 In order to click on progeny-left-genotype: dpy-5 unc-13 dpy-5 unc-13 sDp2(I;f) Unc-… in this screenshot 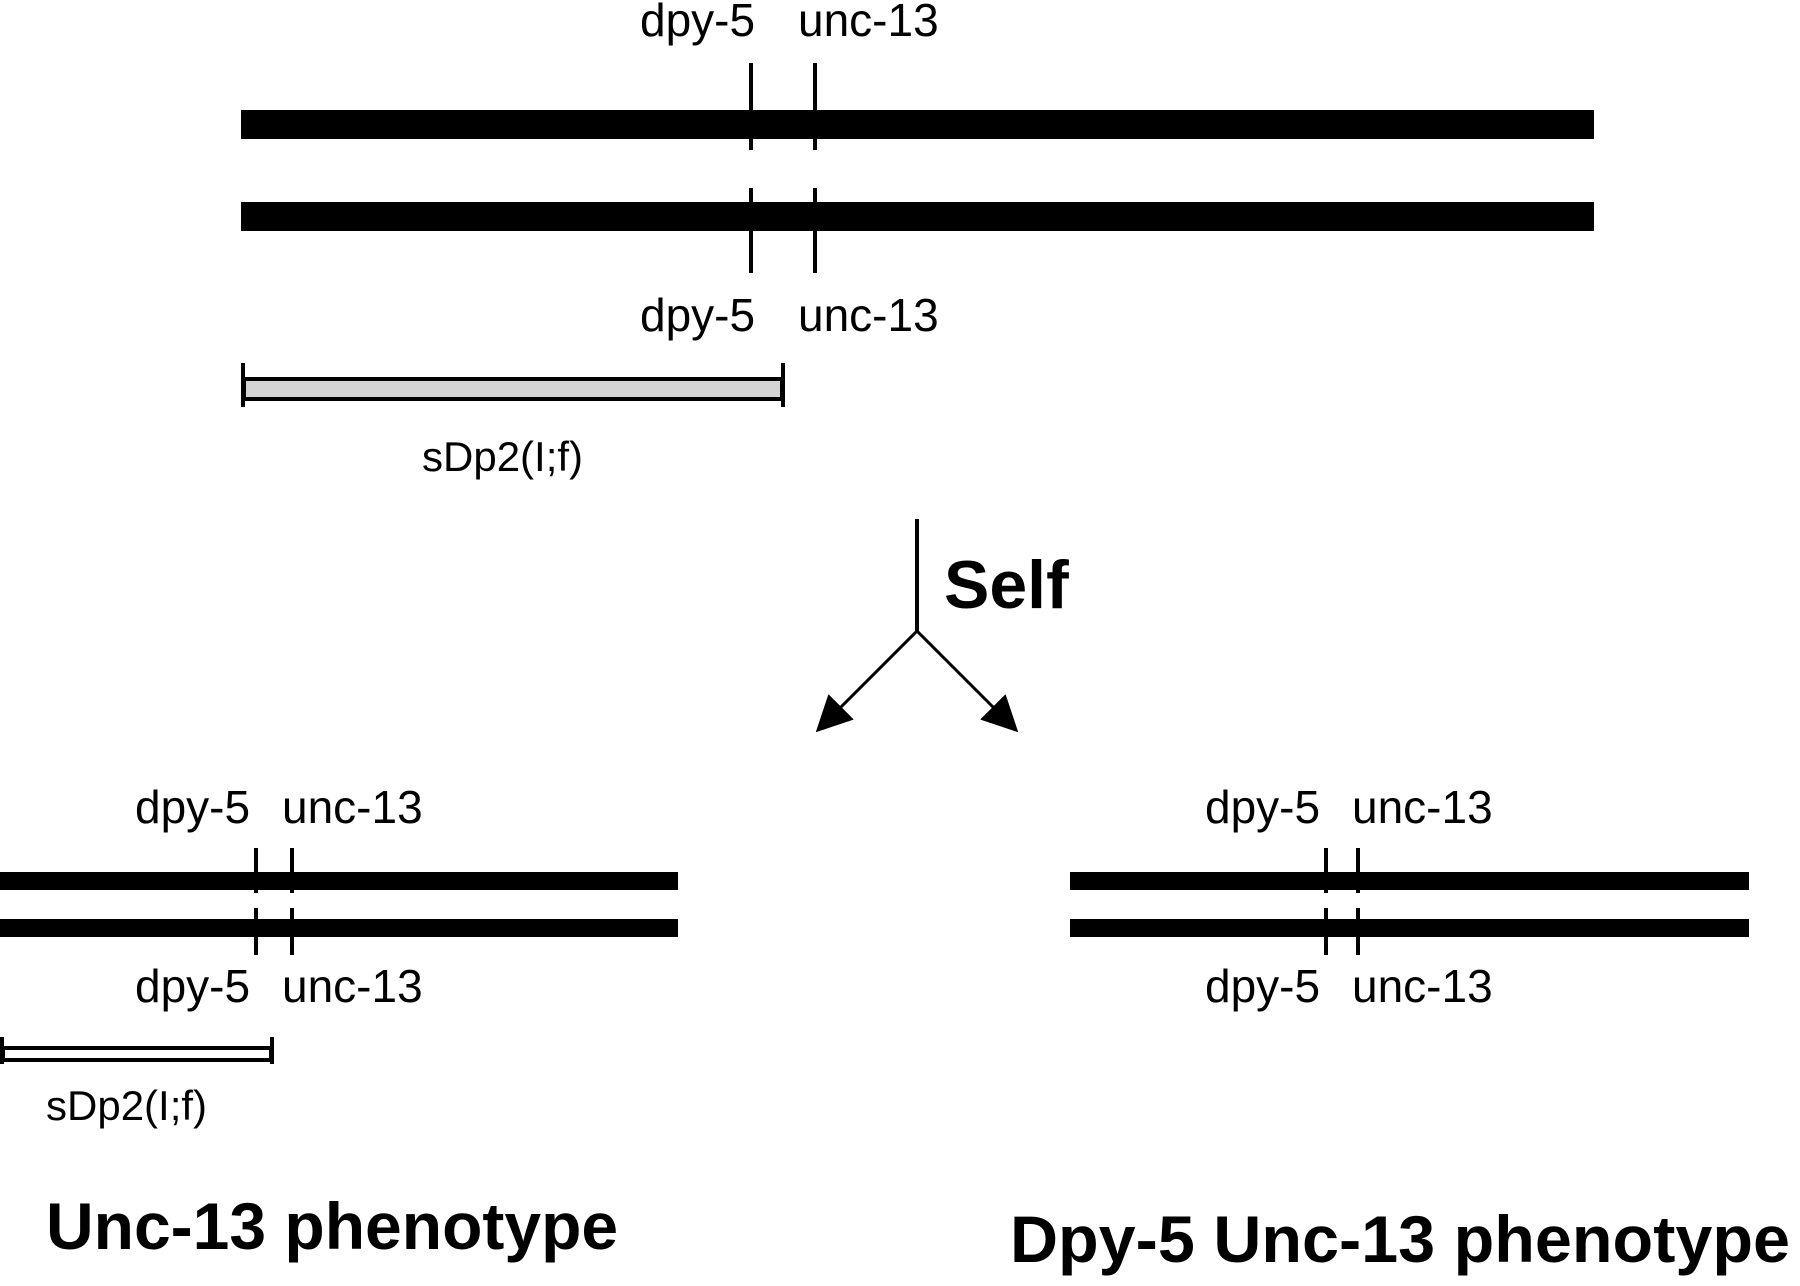, I will do `click(339, 1022)`.